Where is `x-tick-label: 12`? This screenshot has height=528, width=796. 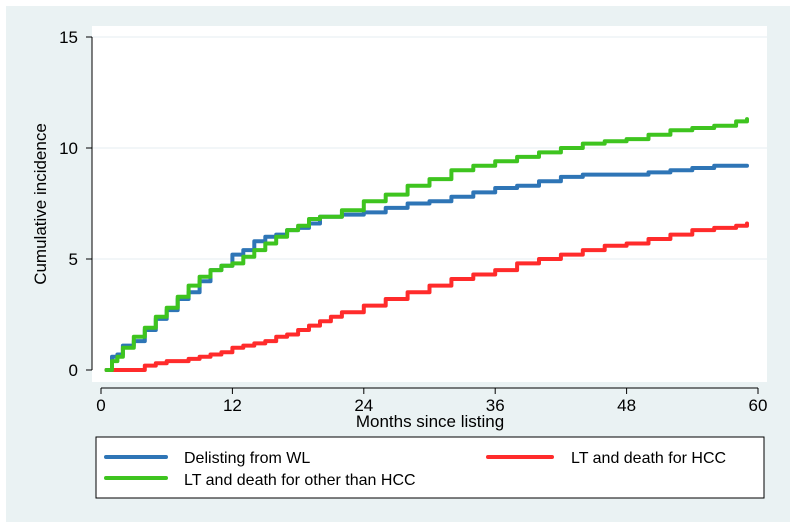
x-tick-label: 12 is located at coordinates (232, 405).